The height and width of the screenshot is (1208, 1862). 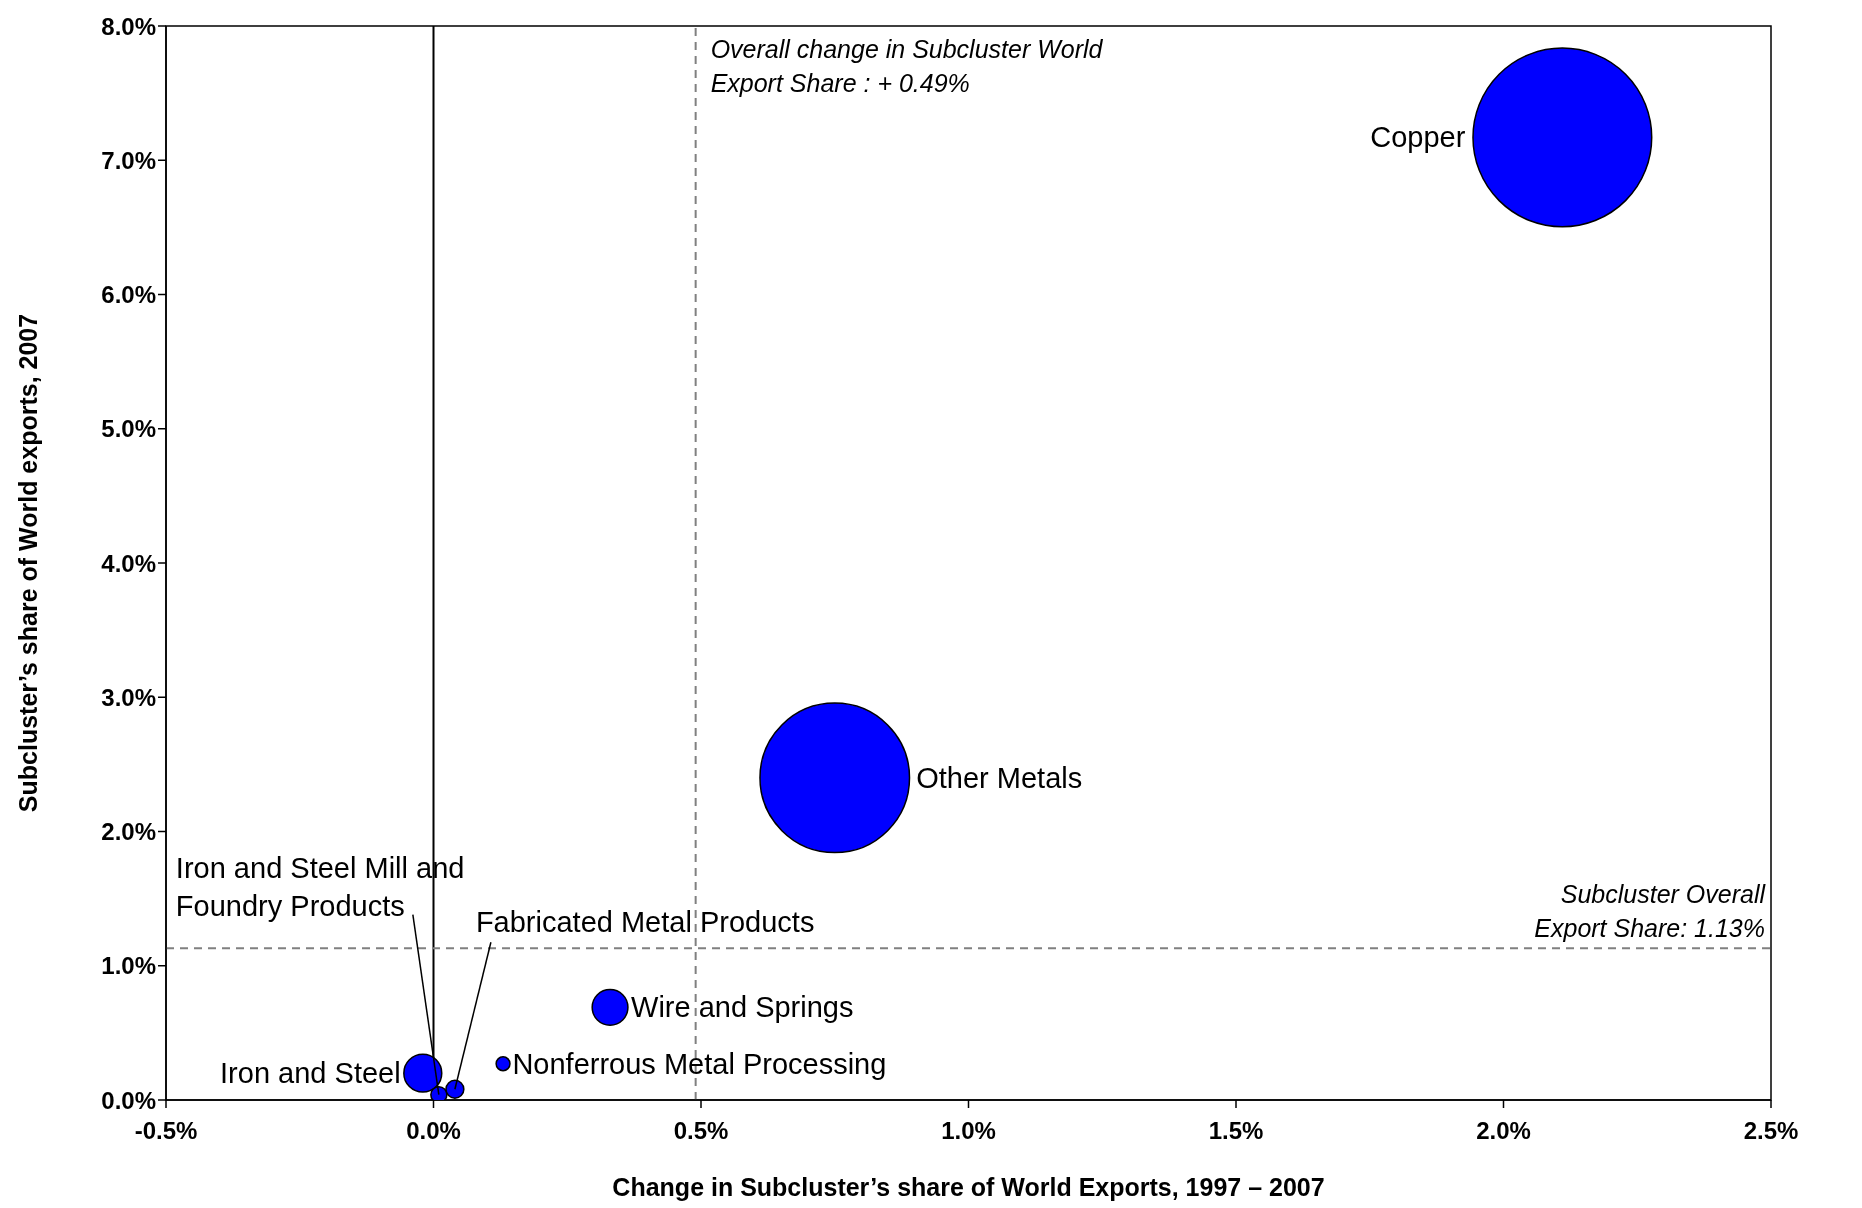 I want to click on y-tick-label: 6.0%, so click(x=128, y=295).